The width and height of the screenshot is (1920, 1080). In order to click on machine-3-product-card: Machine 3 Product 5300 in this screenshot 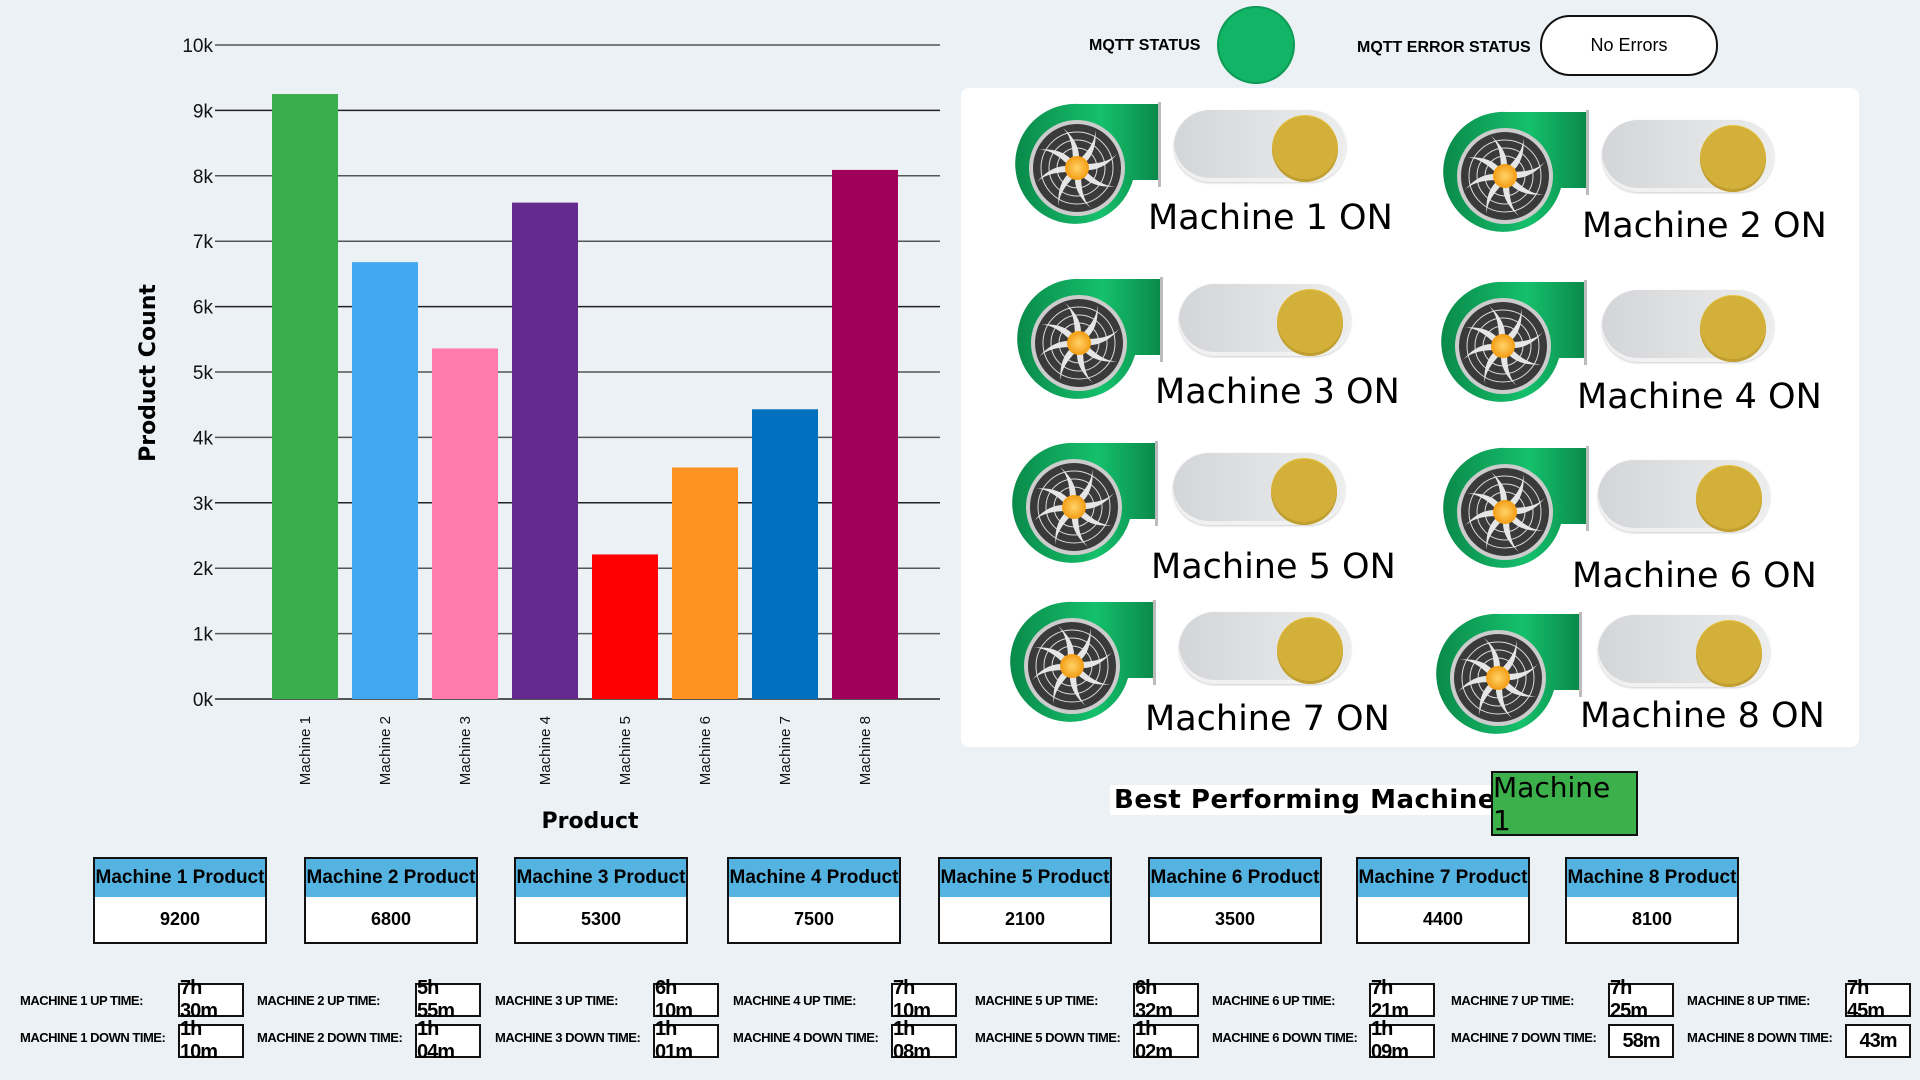, I will do `click(601, 900)`.